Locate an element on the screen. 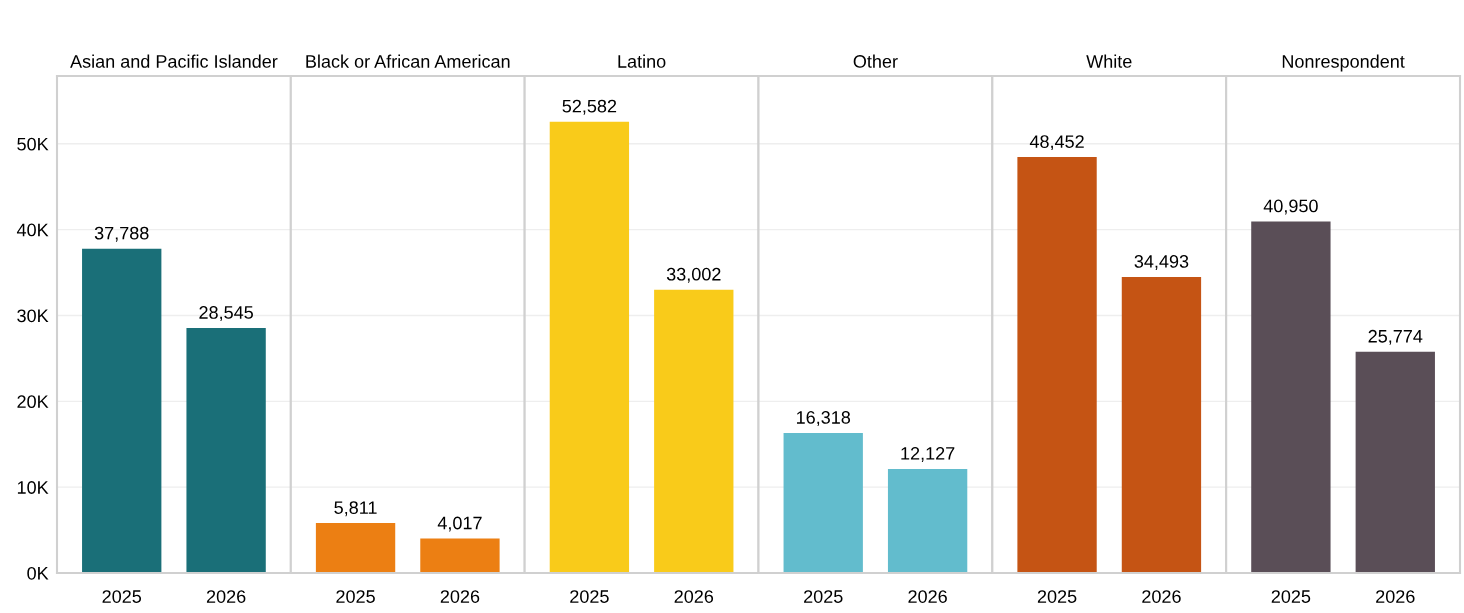 This screenshot has height=613, width=1464. chart-title: Asian and Pacific Islander is located at coordinates (174, 61).